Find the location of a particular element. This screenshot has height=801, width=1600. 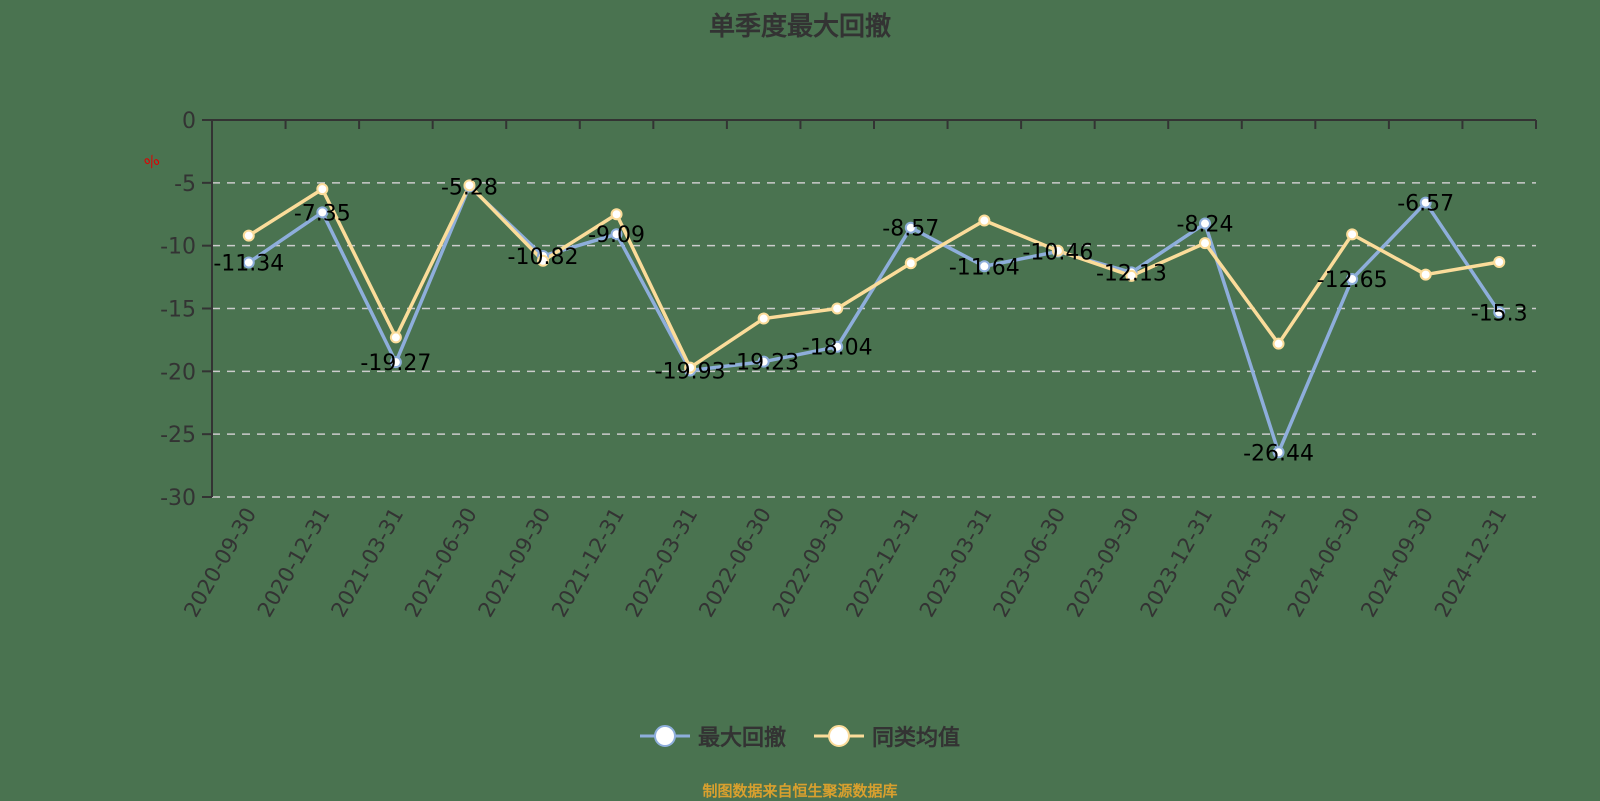

x-tick-label: 2024-09-30 is located at coordinates (1397, 563).